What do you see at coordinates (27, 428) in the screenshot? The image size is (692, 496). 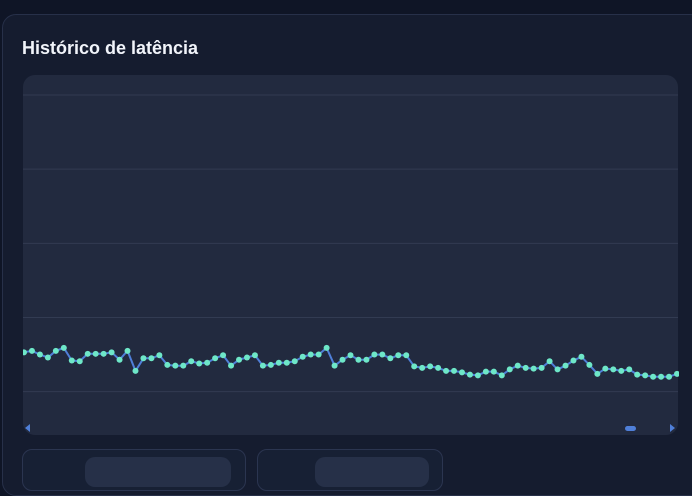 I see `scroll-left` at bounding box center [27, 428].